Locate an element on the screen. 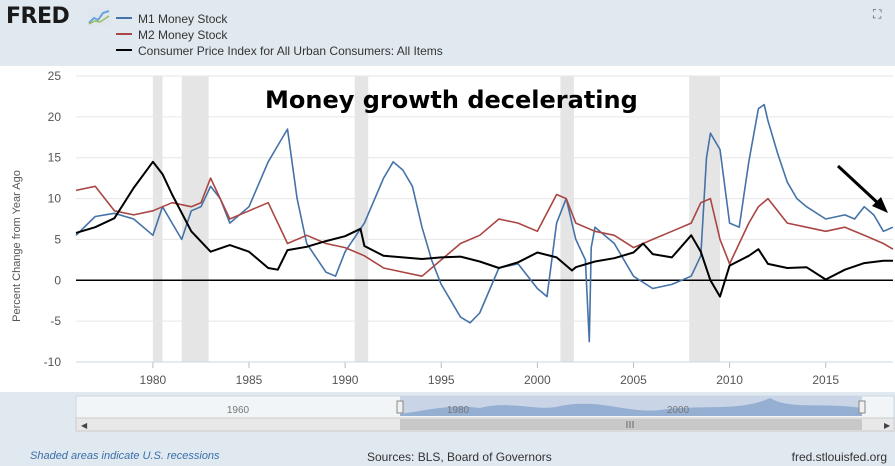 The width and height of the screenshot is (895, 466). navigator-label-1960: 1960 is located at coordinates (238, 410).